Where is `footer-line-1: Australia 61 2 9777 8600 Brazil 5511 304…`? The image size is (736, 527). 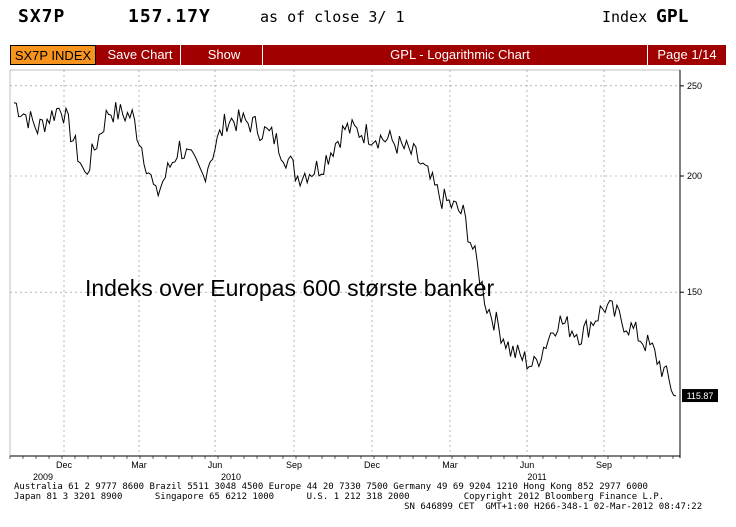 footer-line-1: Australia 61 2 9777 8600 Brazil 5511 304… is located at coordinates (331, 487).